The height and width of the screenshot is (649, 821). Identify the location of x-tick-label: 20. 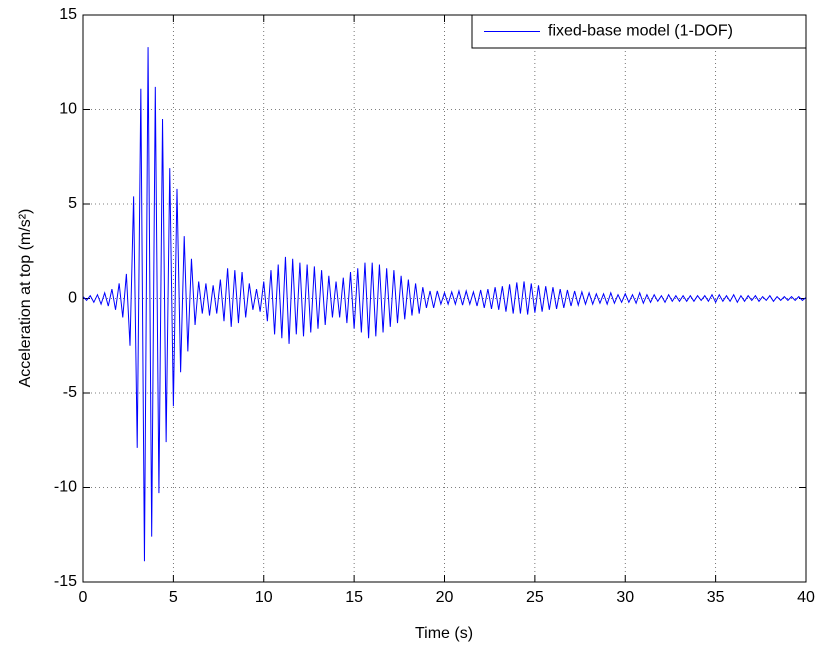
(445, 597).